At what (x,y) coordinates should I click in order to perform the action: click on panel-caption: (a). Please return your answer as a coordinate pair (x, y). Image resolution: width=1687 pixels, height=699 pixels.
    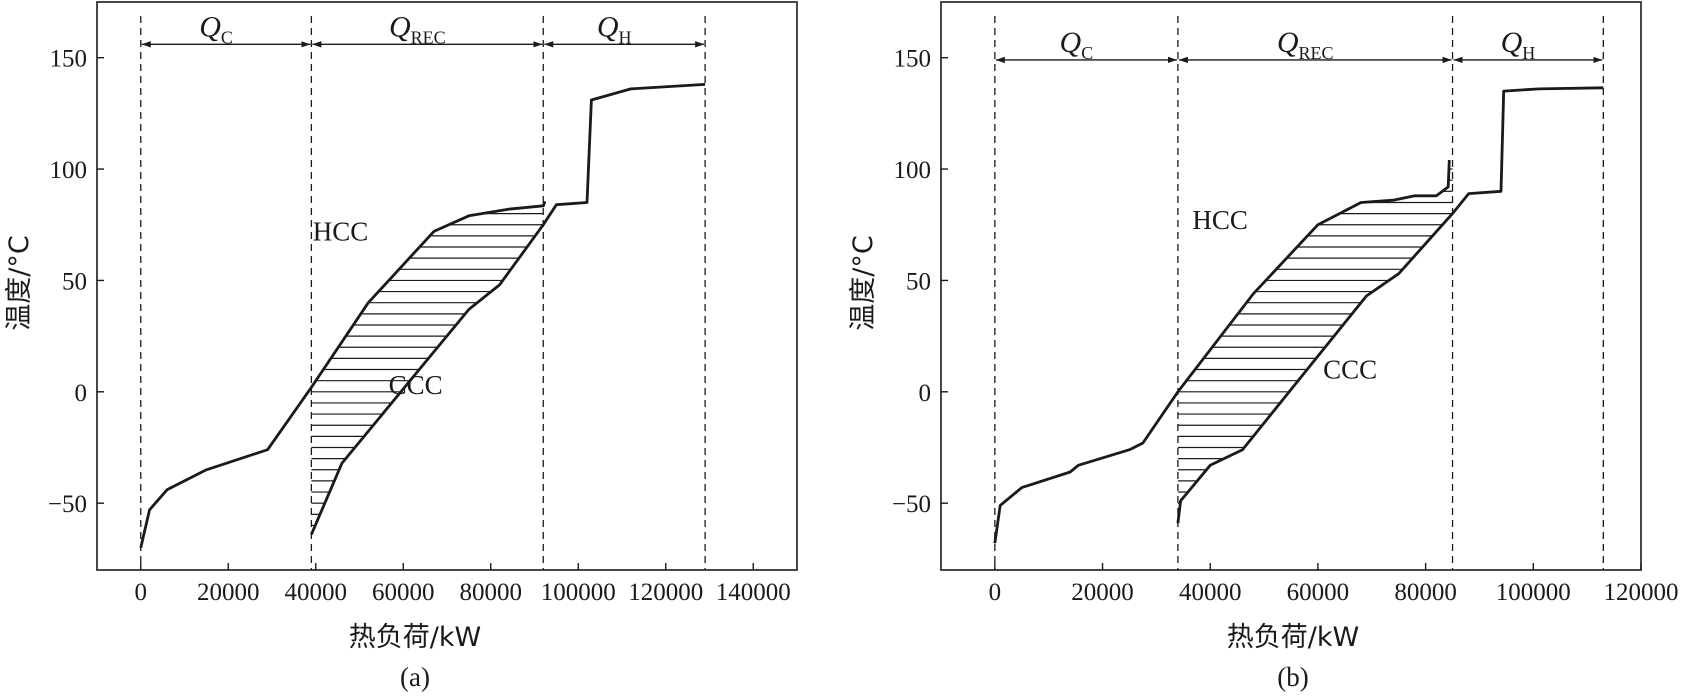
    Looking at the image, I should click on (415, 677).